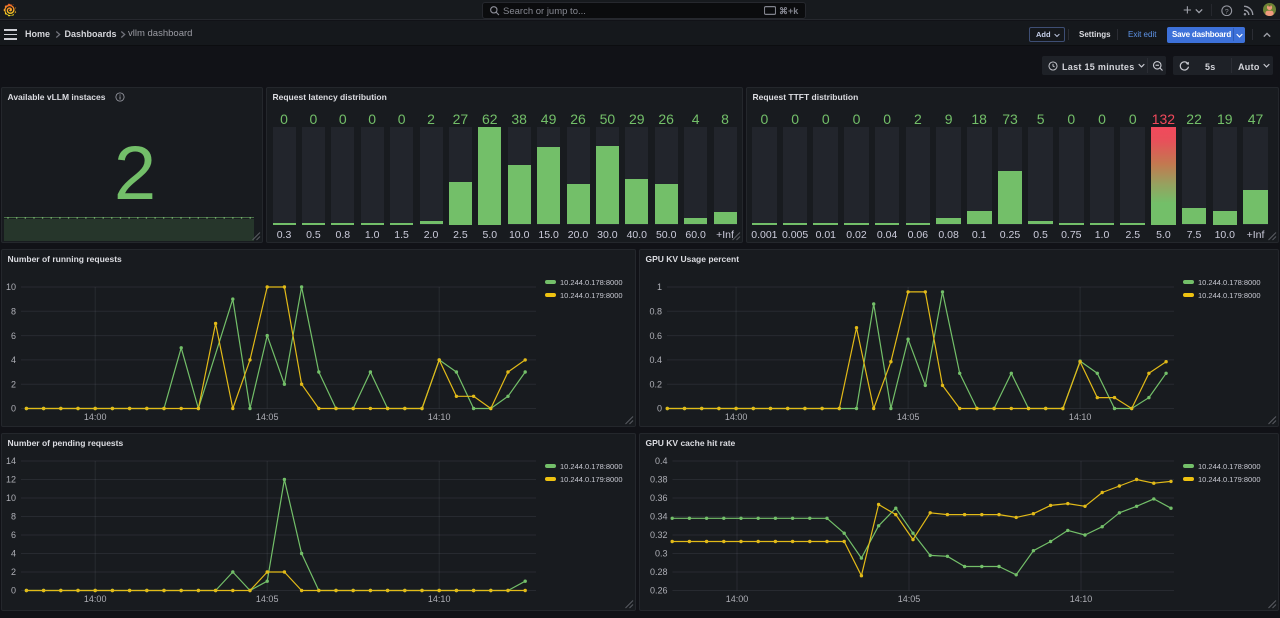 Image resolution: width=1280 pixels, height=618 pixels. What do you see at coordinates (655, 312) in the screenshot?
I see `svg-text: 0.8` at bounding box center [655, 312].